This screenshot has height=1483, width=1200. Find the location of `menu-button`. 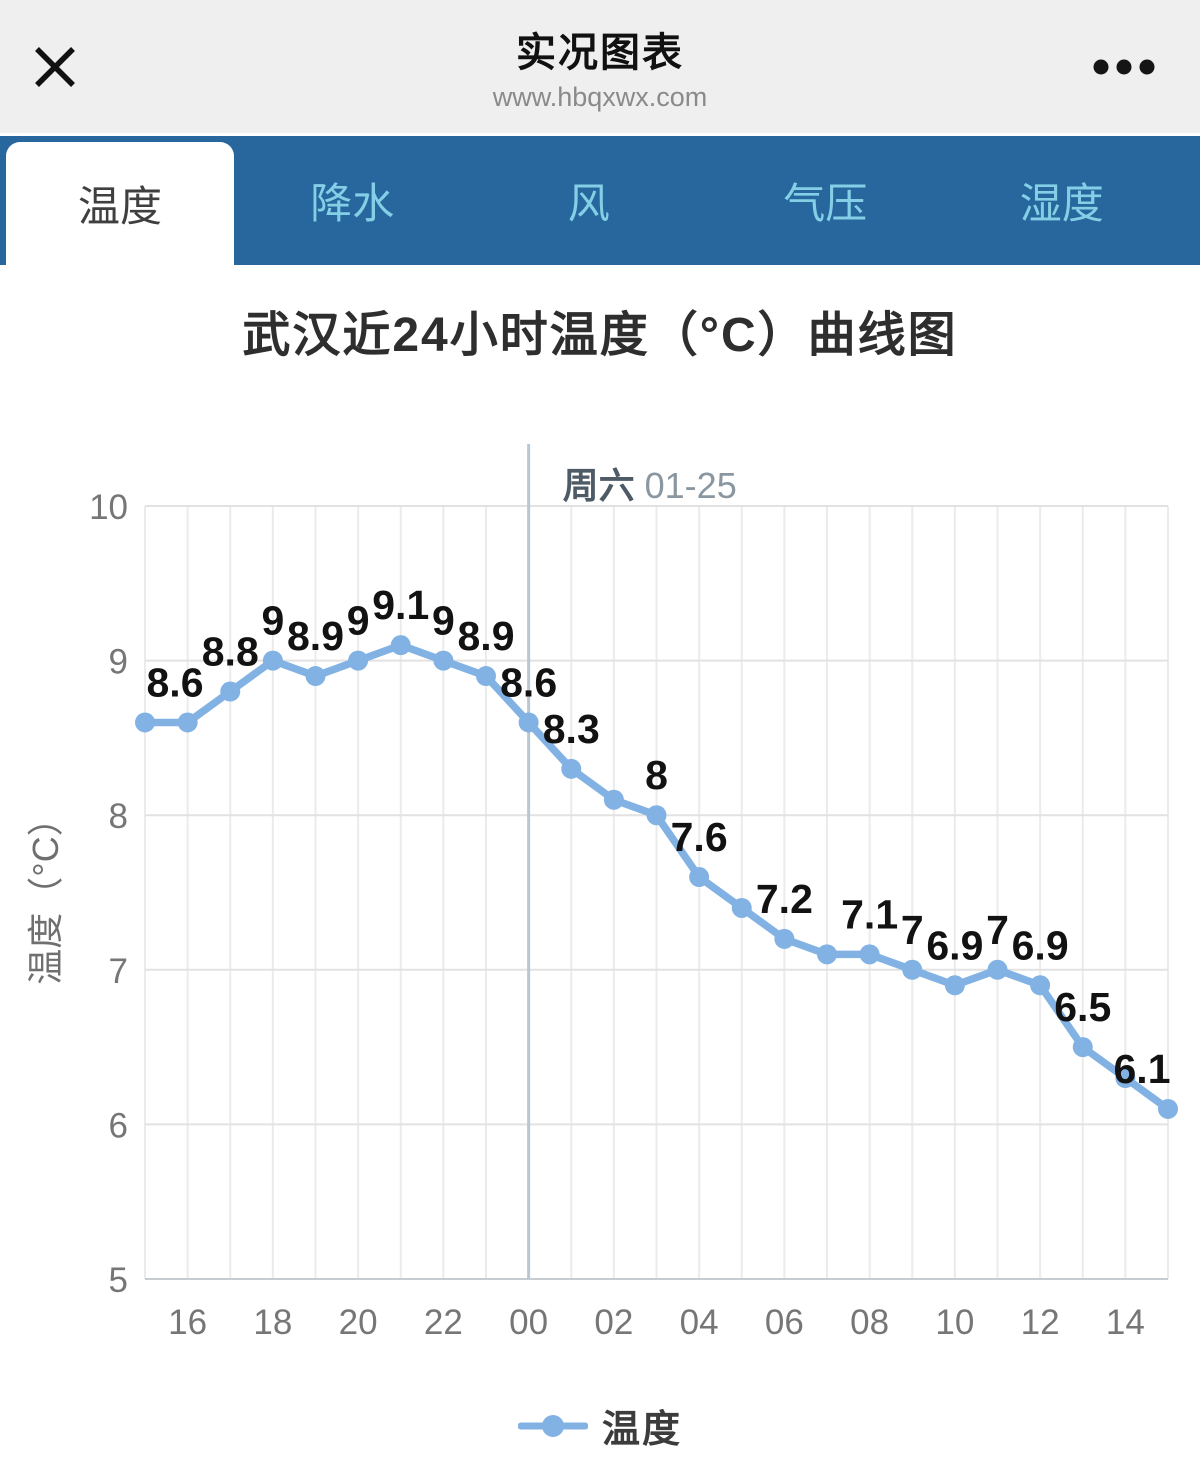

menu-button is located at coordinates (1124, 66).